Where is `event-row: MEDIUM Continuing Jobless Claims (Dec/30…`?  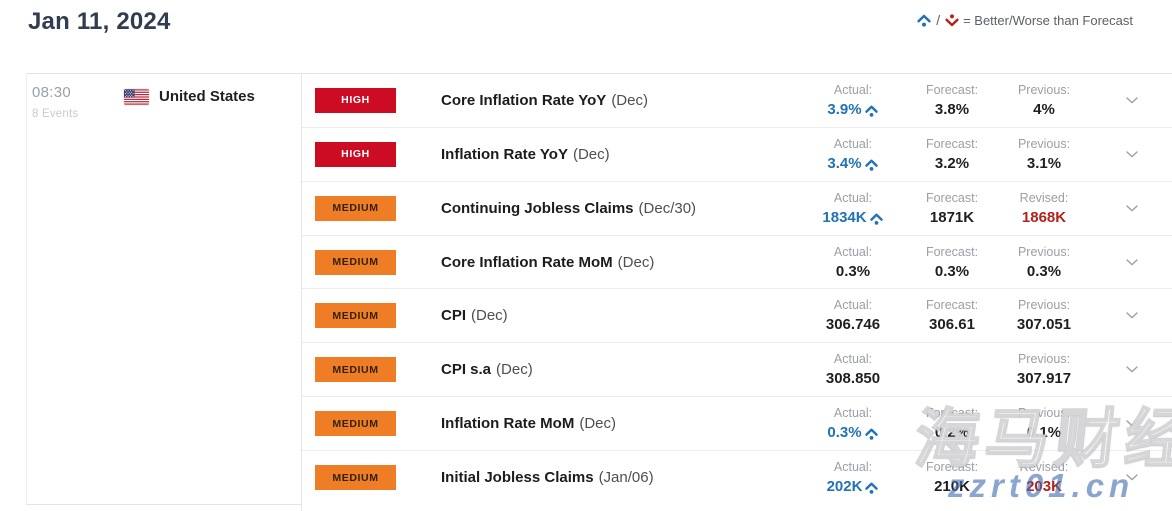 event-row: MEDIUM Continuing Jobless Claims (Dec/30… is located at coordinates (737, 208).